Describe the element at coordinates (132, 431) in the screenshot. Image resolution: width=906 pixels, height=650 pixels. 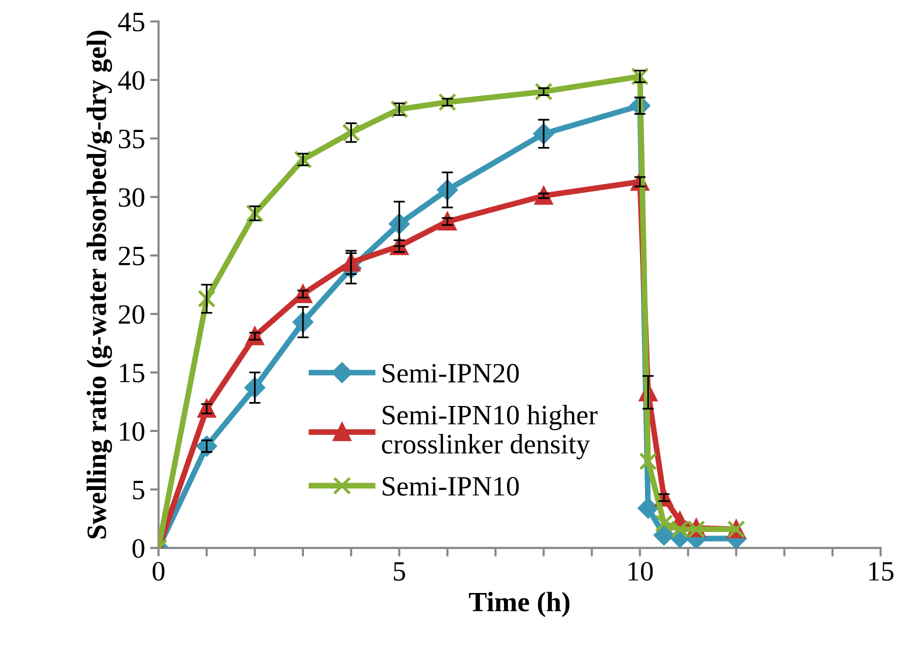
I see `y-tick-label: 10` at that location.